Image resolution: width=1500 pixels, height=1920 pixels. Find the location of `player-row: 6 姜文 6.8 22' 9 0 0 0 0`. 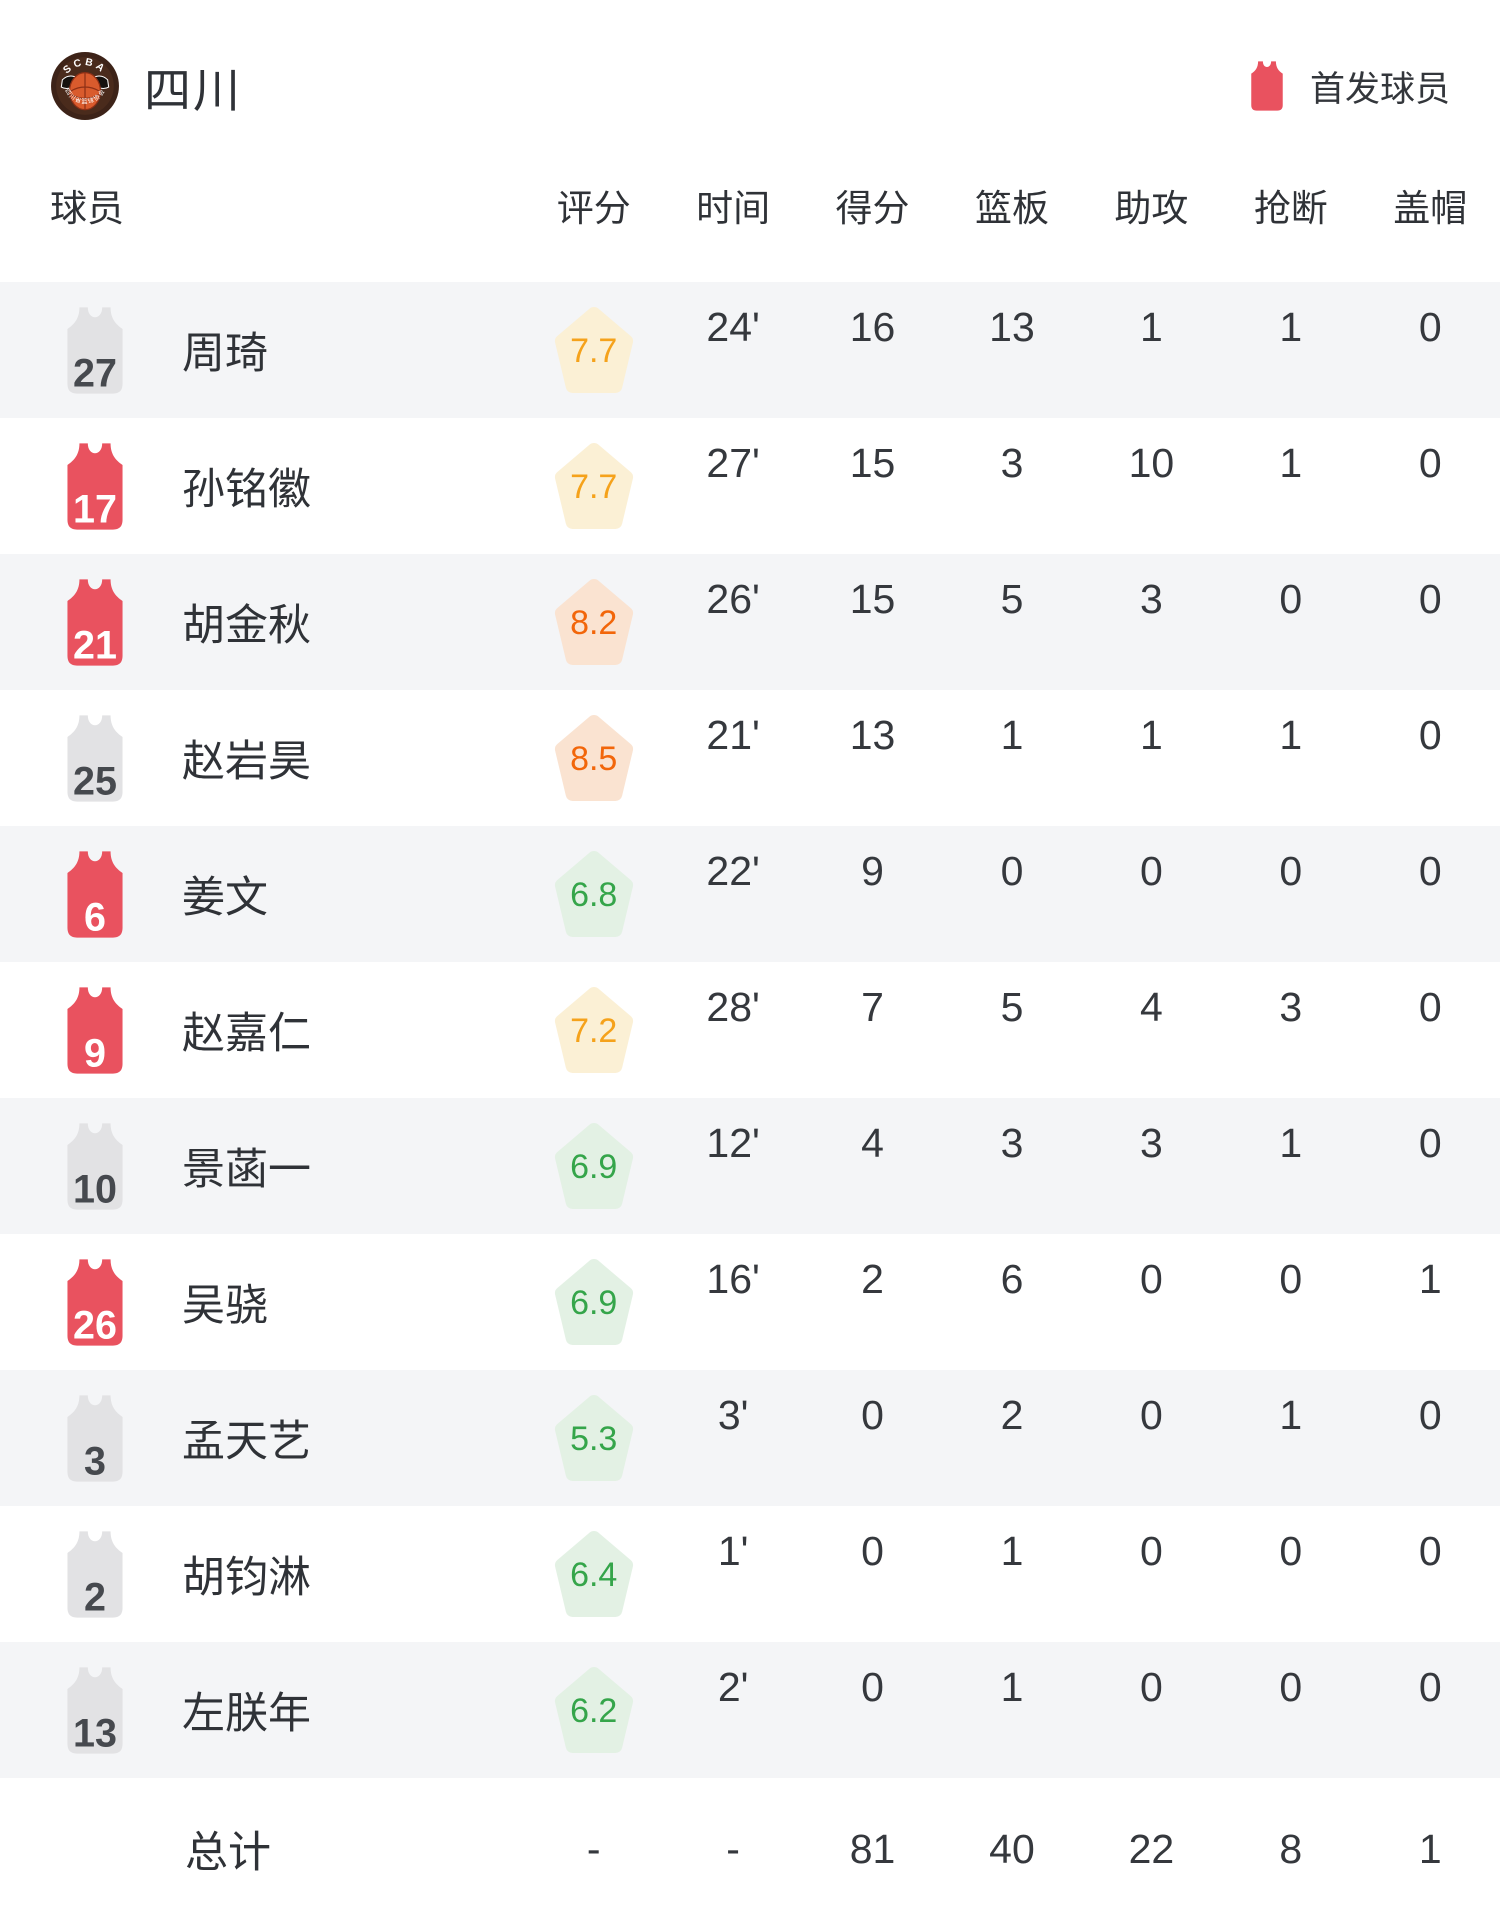

player-row: 6 姜文 6.8 22' 9 0 0 0 0 is located at coordinates (750, 894).